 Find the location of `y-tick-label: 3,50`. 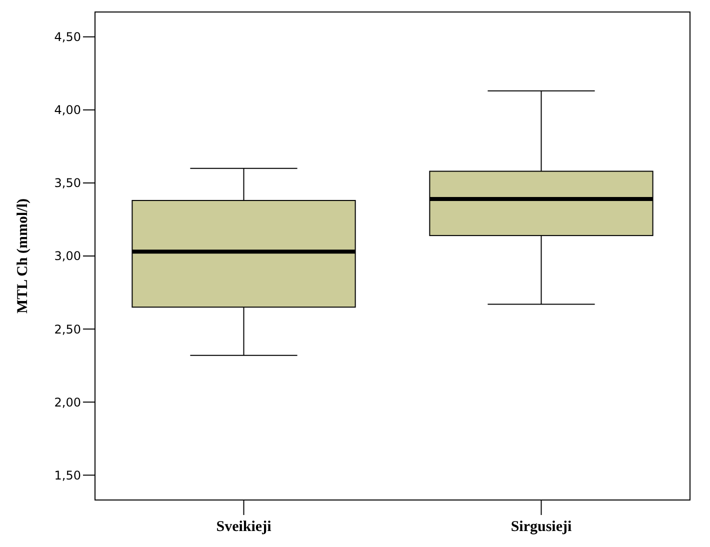

y-tick-label: 3,50 is located at coordinates (67, 183).